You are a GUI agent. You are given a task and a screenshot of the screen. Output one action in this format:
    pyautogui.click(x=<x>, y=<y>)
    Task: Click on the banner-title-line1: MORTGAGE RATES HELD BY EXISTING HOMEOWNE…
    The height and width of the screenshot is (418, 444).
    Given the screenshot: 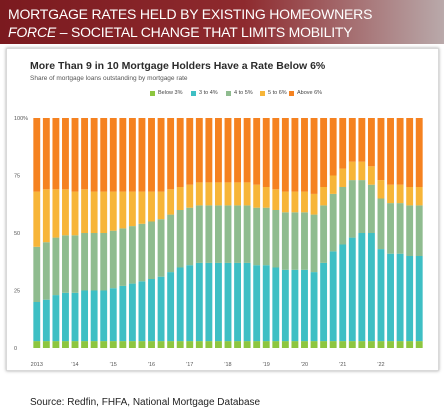 What is the action you would take?
    pyautogui.click(x=190, y=14)
    